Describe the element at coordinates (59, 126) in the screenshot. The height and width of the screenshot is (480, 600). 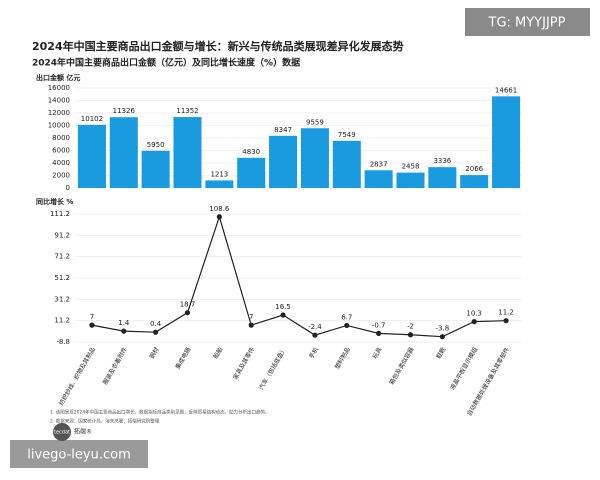
I see `y-tick-label: 10000` at that location.